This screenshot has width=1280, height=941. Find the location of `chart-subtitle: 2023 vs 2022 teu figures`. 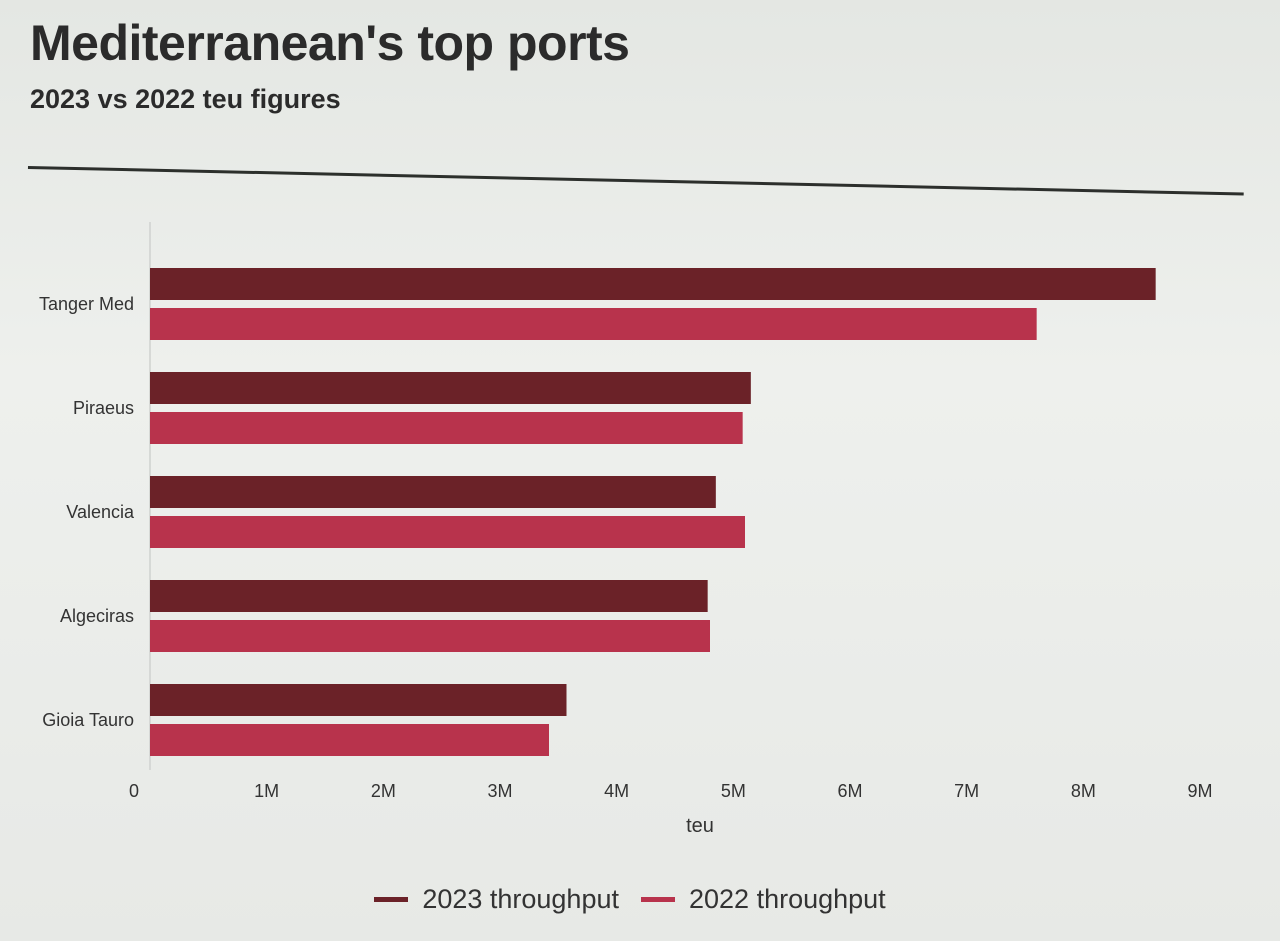

chart-subtitle: 2023 vs 2022 teu figures is located at coordinates (185, 99).